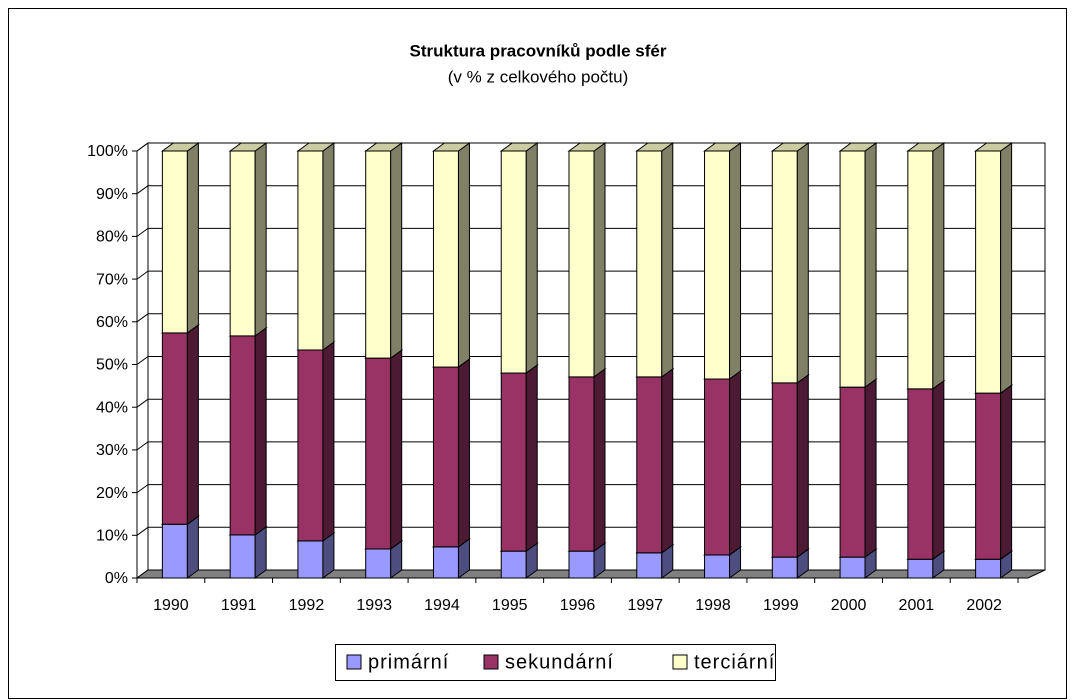 This screenshot has width=1076, height=700. I want to click on chart-title: Struktura pracovníků podle sfér, so click(538, 50).